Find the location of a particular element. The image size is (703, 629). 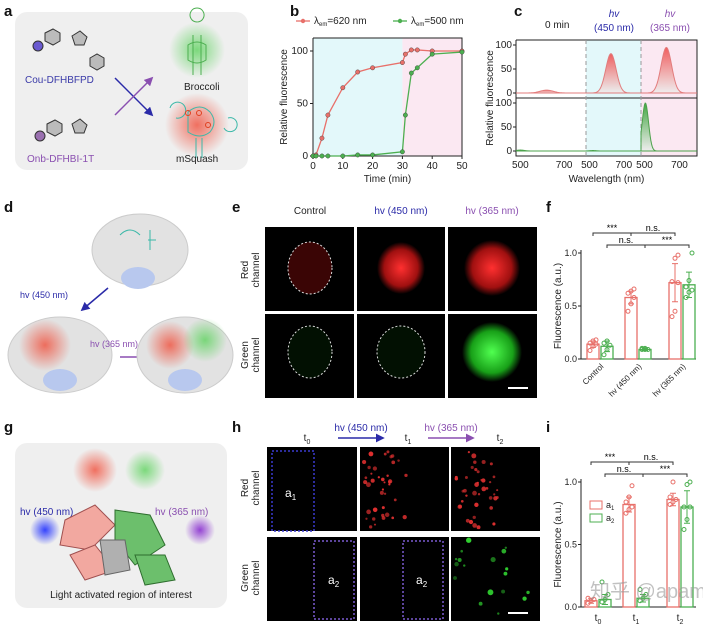

i-category-label: t1 is located at coordinates (636, 619).